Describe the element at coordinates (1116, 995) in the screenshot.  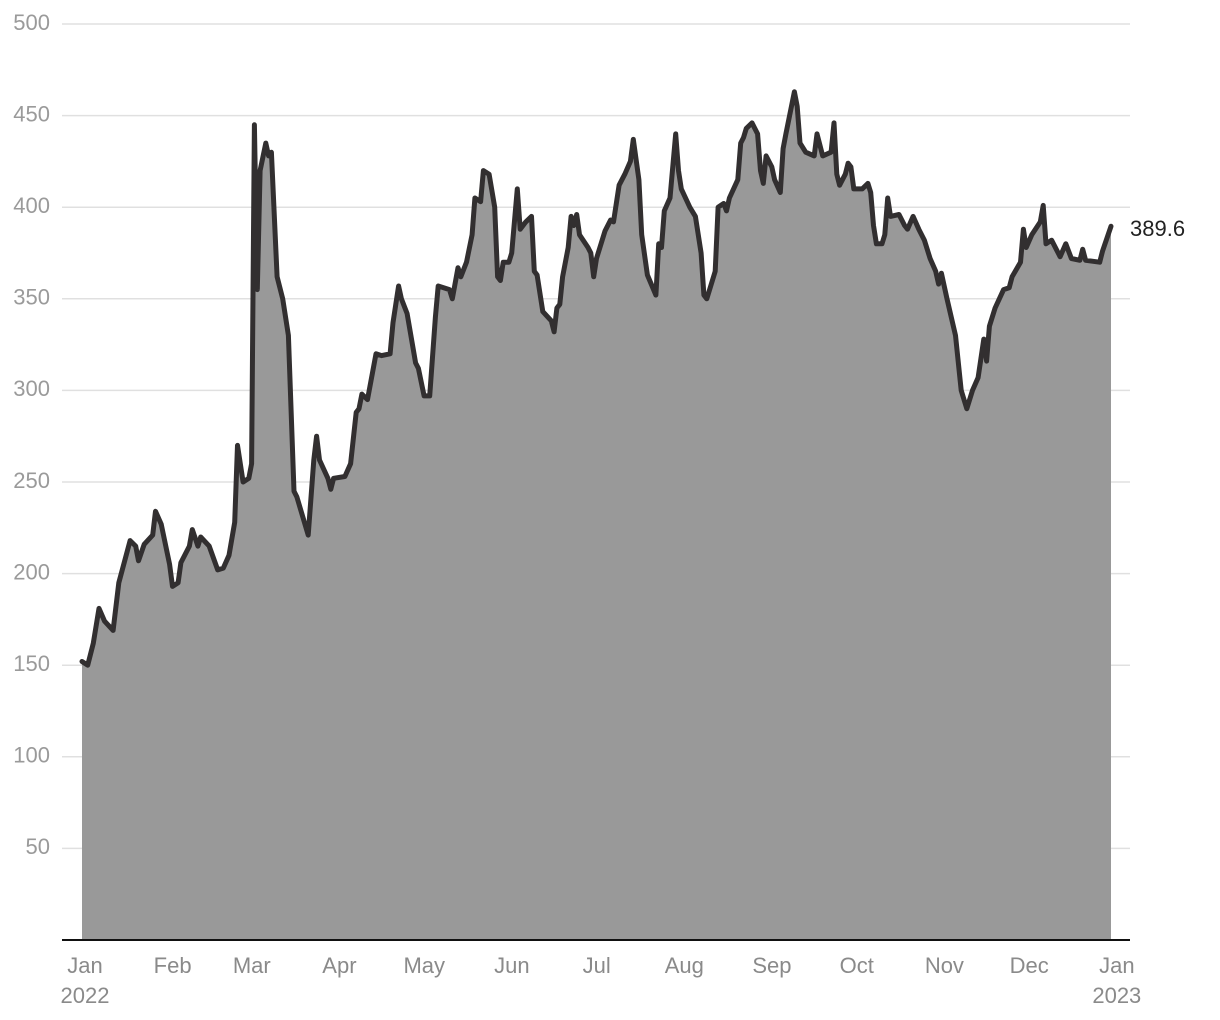
I see `x-tick-year: 2023` at that location.